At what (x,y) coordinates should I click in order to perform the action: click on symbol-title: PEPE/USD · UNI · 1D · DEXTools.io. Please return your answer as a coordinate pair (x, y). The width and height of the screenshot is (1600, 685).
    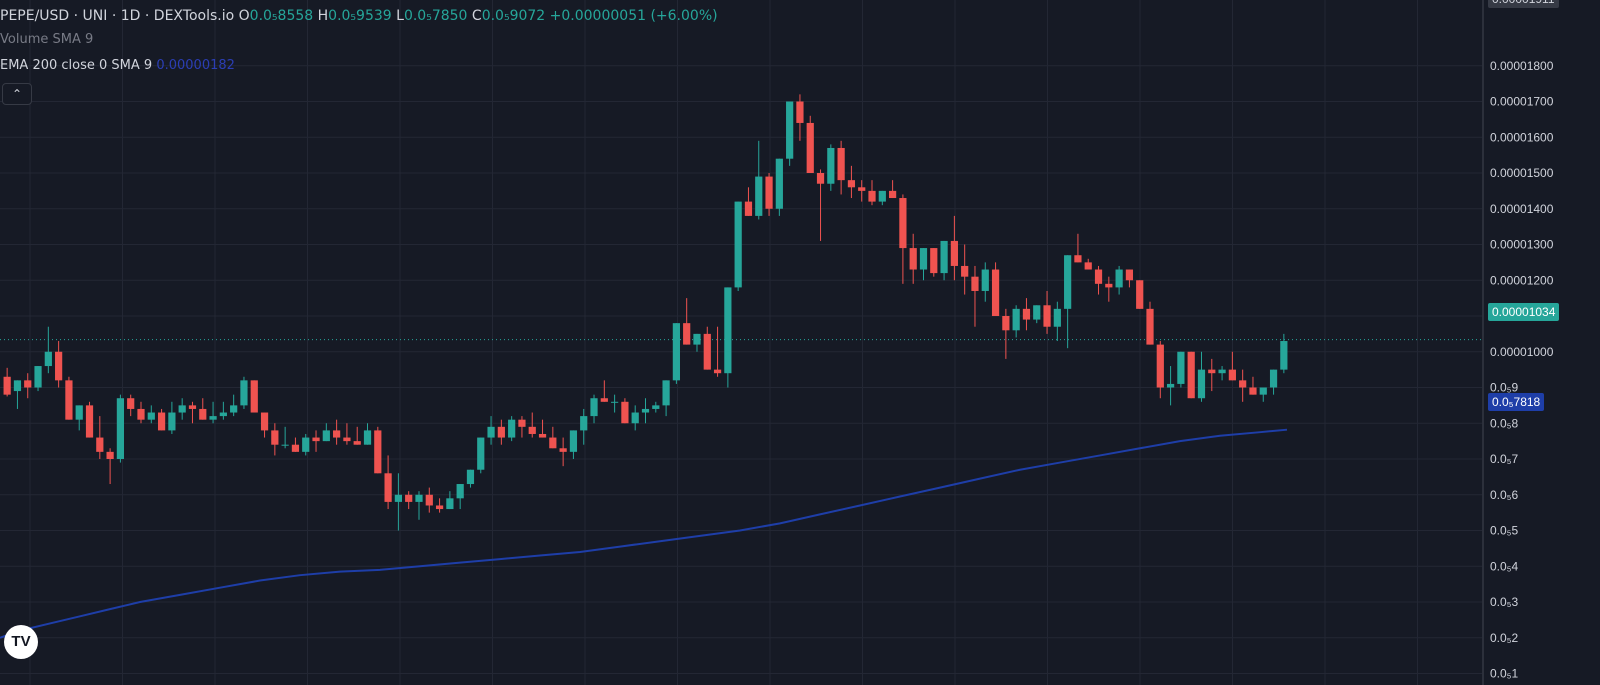
    Looking at the image, I should click on (117, 16).